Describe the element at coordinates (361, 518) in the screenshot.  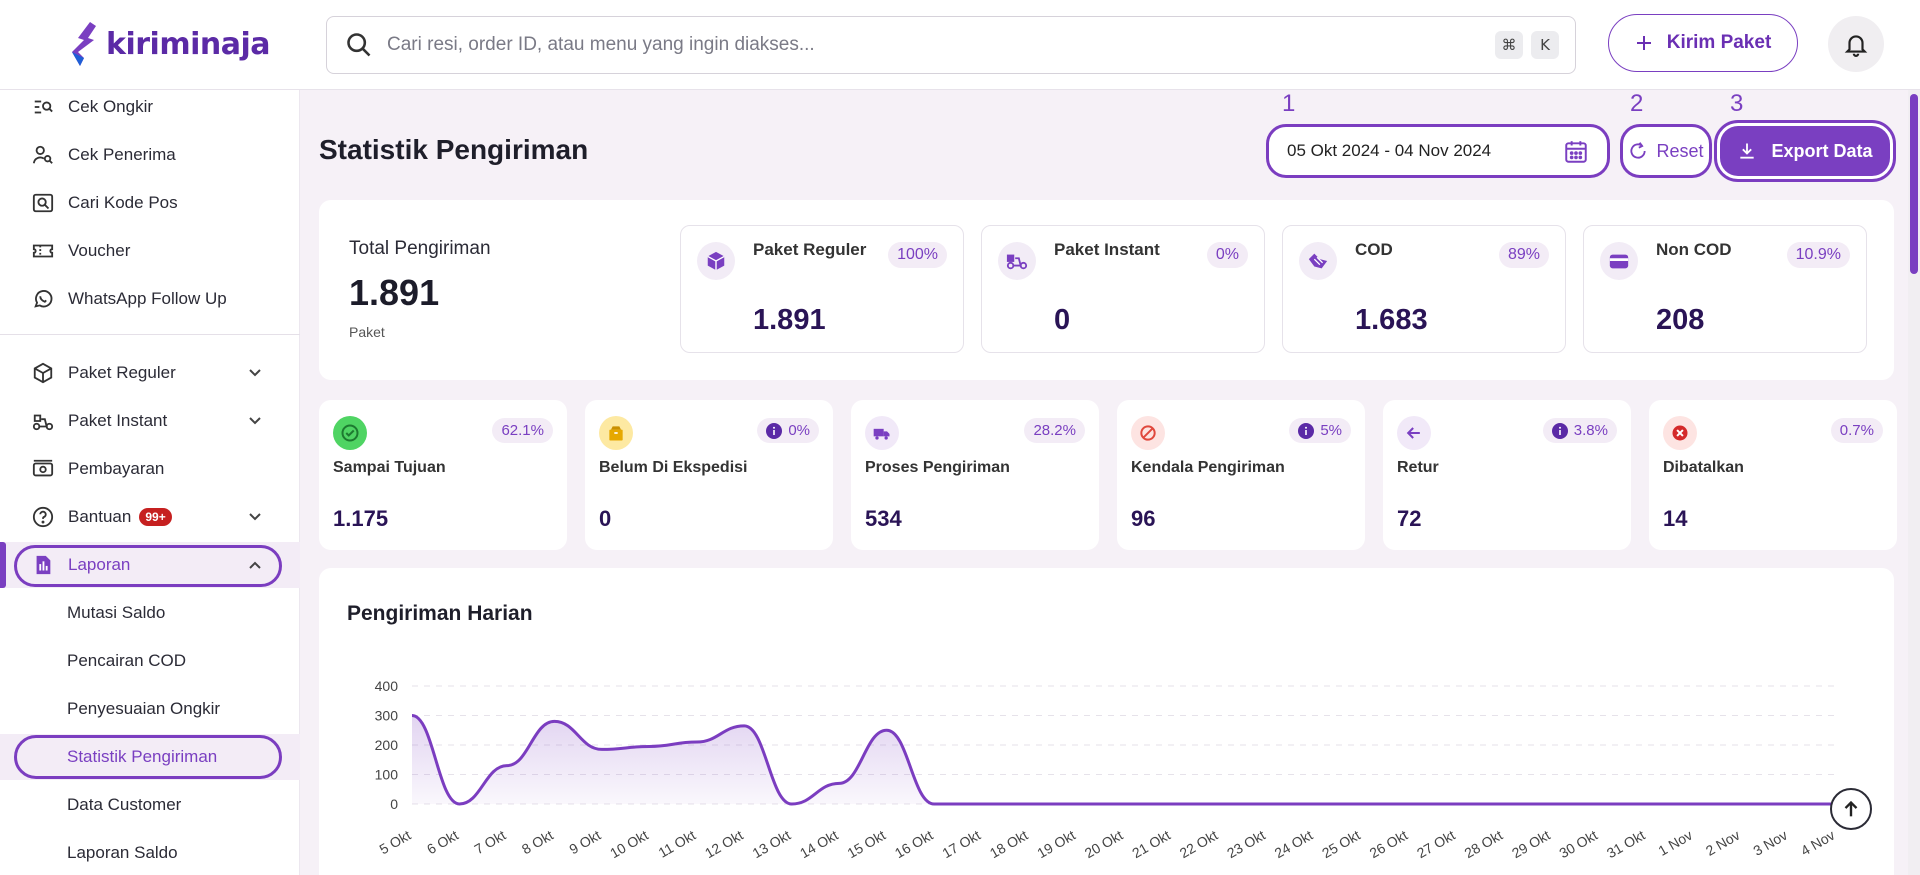
I see `status-value: 1.175` at that location.